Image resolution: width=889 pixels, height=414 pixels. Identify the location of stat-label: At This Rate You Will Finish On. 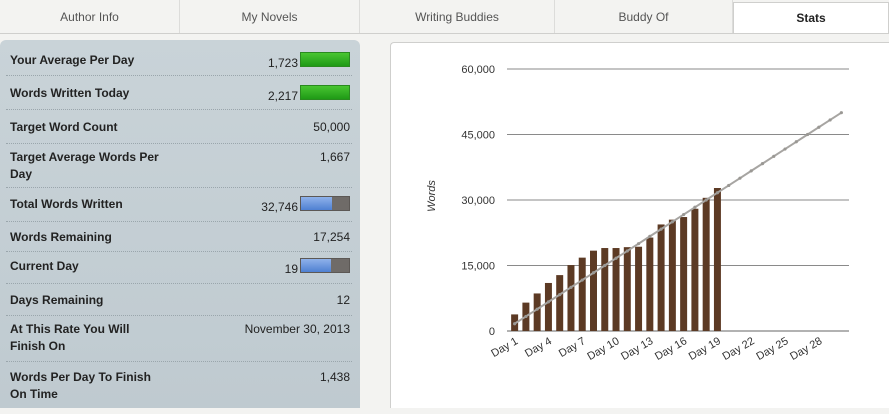
(70, 337).